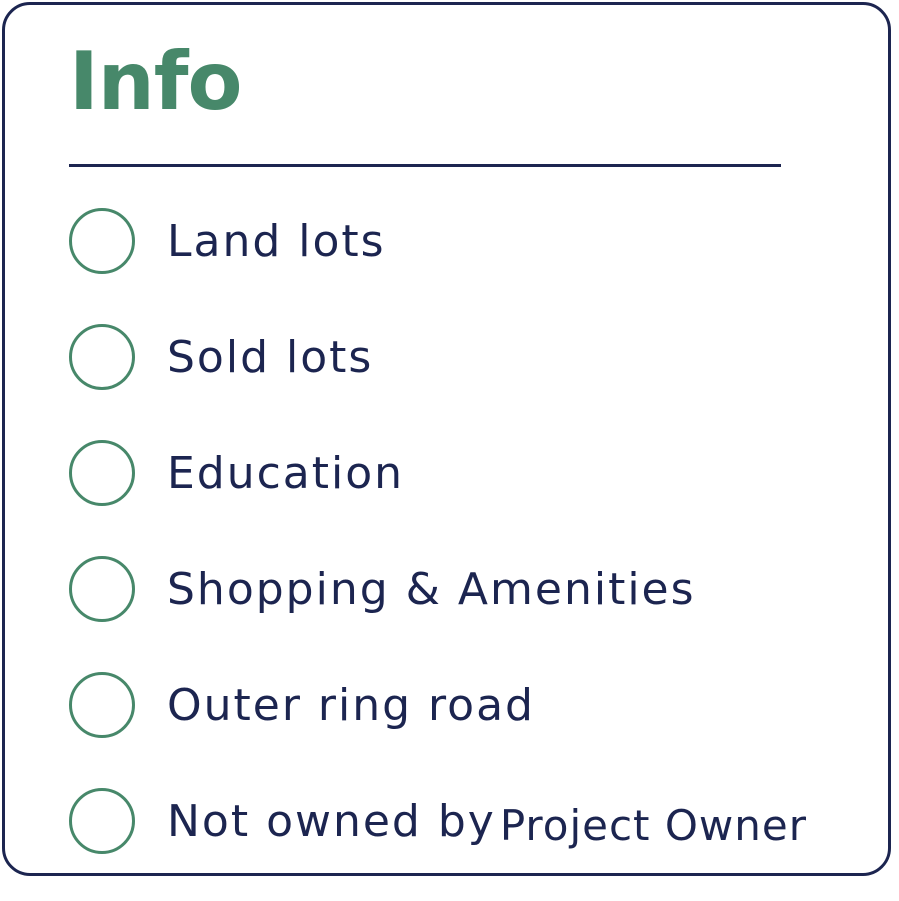 Image resolution: width=899 pixels, height=901 pixels. Describe the element at coordinates (155, 81) in the screenshot. I see `panel-title: Info` at that location.